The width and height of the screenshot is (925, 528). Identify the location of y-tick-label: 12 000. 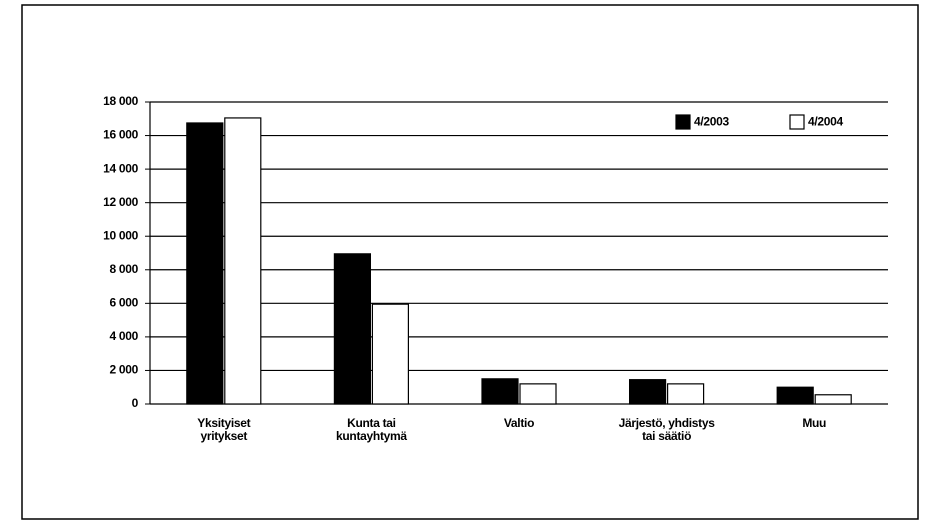
(121, 202).